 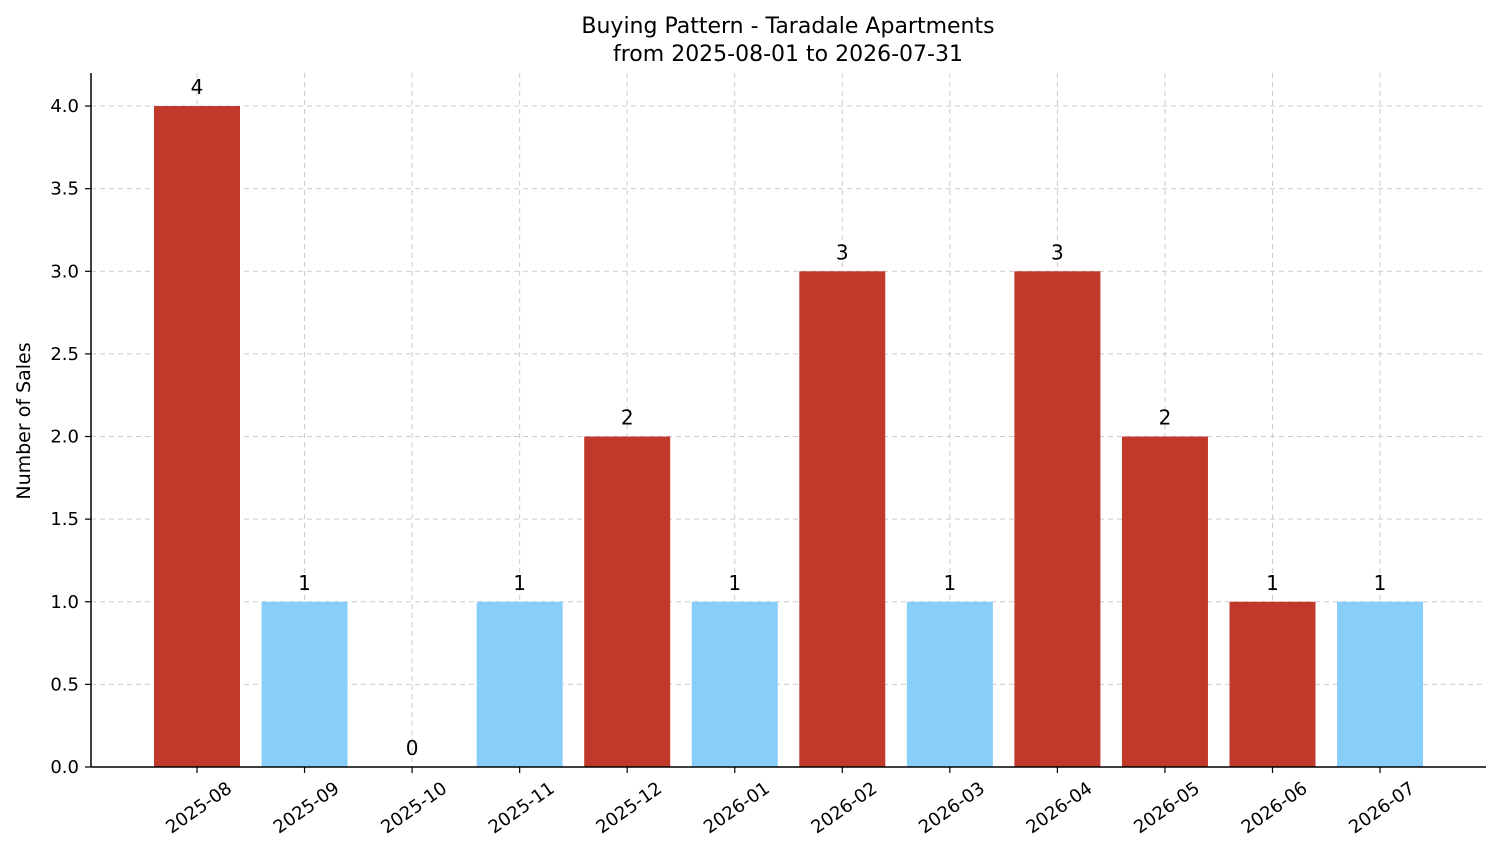 What do you see at coordinates (788, 54) in the screenshot?
I see `chart-subtitle: from 2025-08-01 to 2026-07-31` at bounding box center [788, 54].